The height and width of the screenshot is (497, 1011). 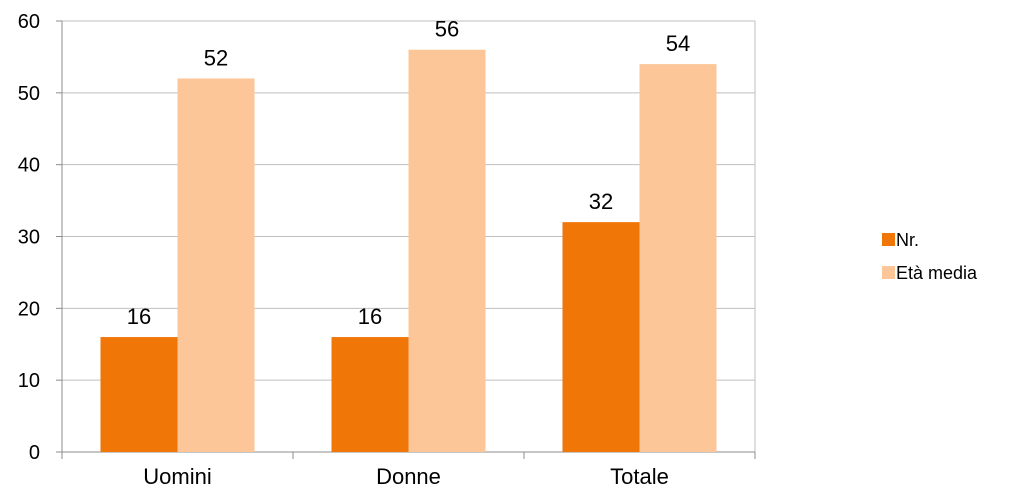 I want to click on x-axis-category-labels: Uomini Donne Totale, so click(x=406, y=476).